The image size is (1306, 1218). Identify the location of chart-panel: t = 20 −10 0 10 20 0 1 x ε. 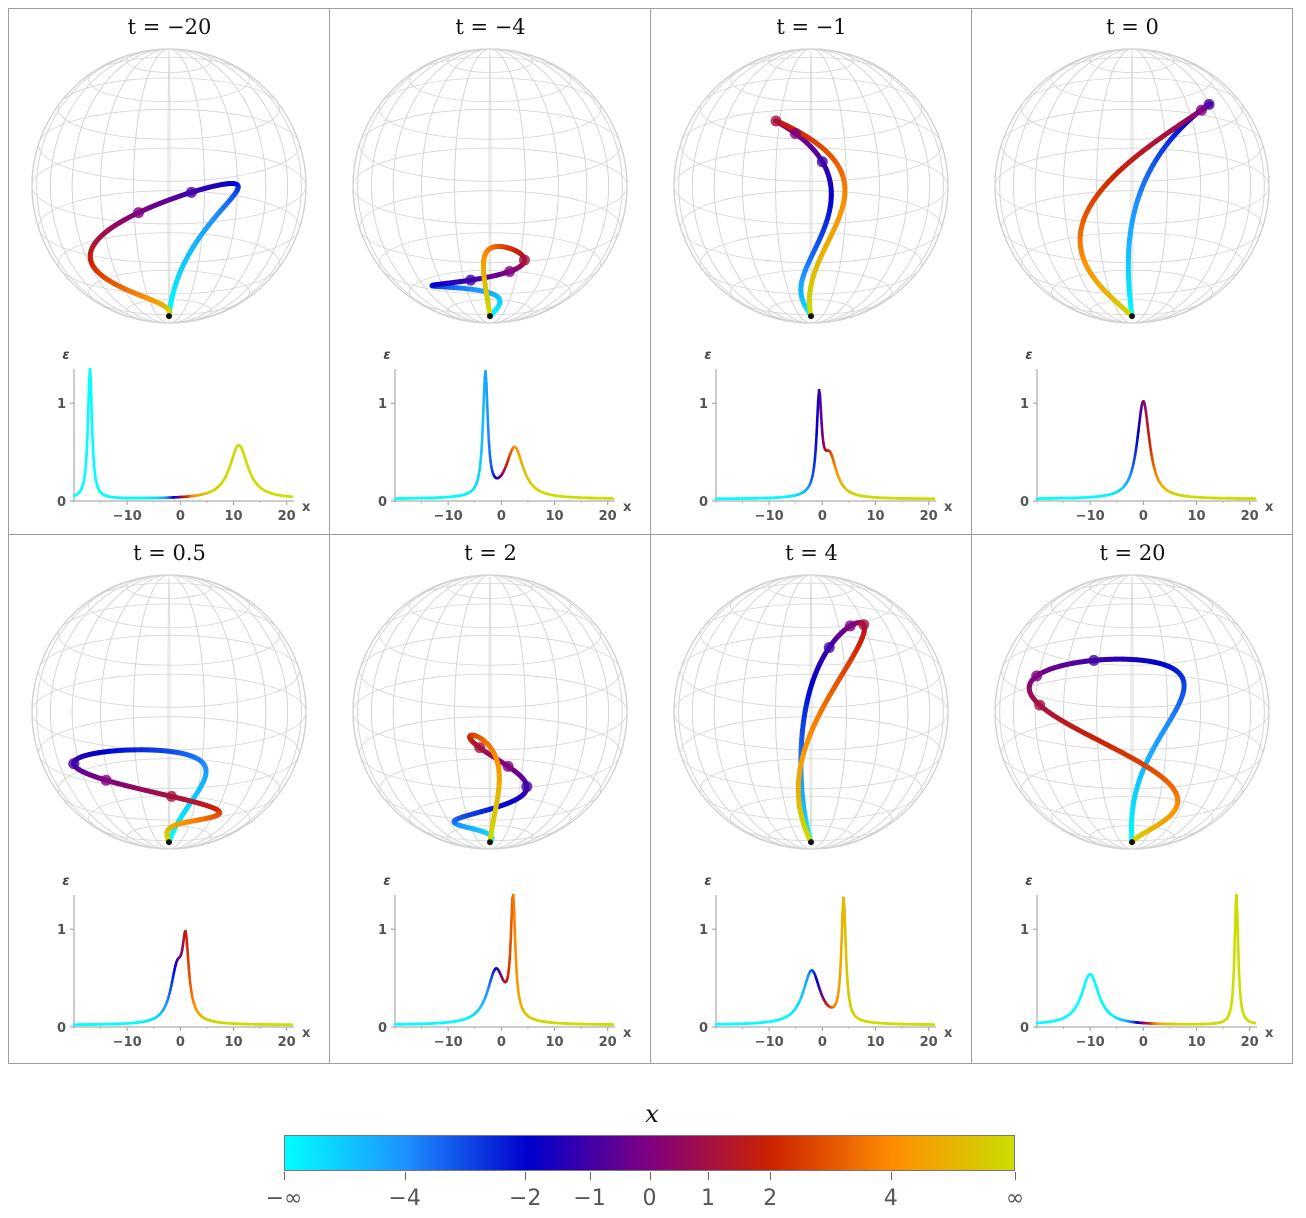
(1132, 798).